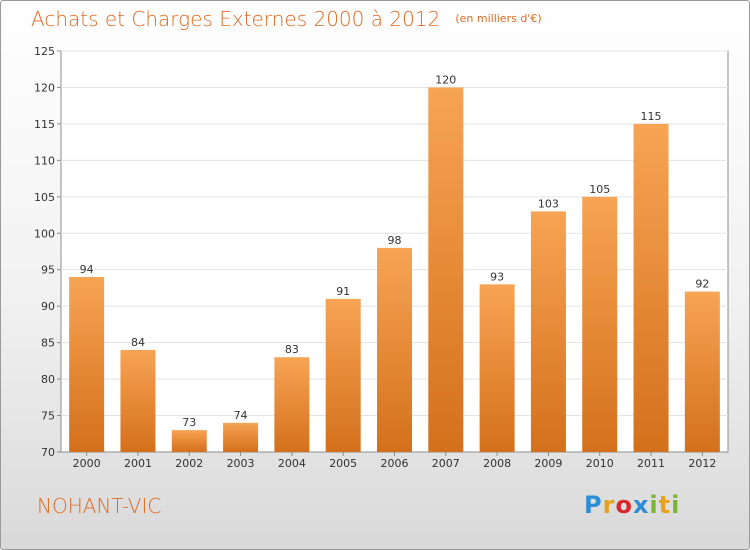 The height and width of the screenshot is (550, 750). I want to click on x-tick-label: 2004, so click(292, 463).